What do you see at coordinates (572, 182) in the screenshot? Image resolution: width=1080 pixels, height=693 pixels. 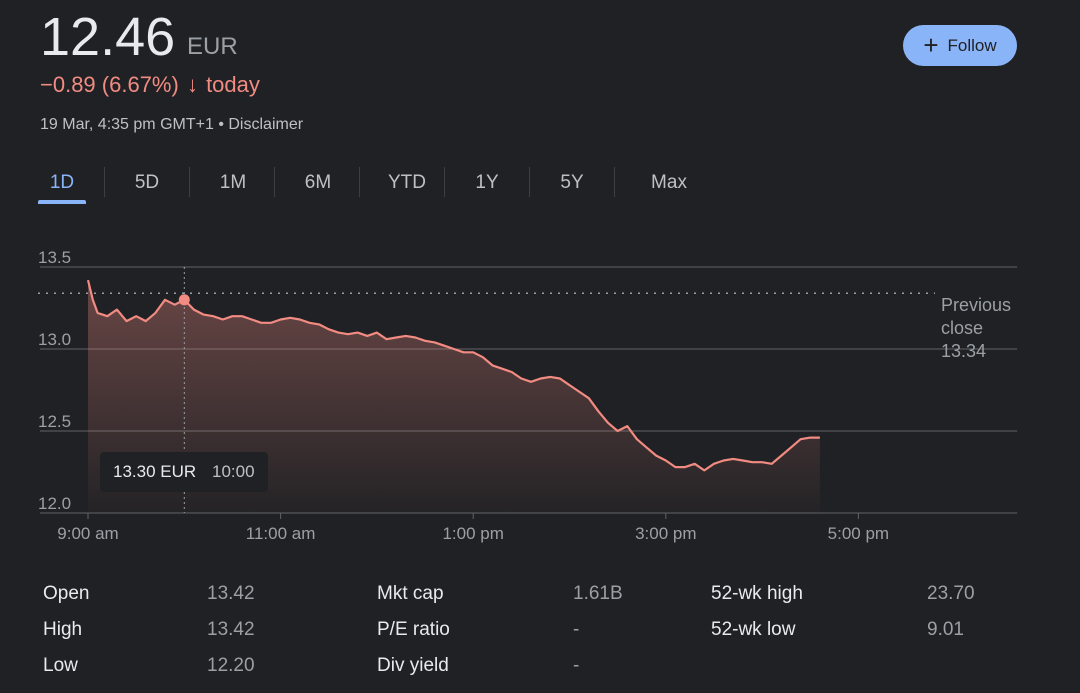 I see `tab-5y: 5Y` at bounding box center [572, 182].